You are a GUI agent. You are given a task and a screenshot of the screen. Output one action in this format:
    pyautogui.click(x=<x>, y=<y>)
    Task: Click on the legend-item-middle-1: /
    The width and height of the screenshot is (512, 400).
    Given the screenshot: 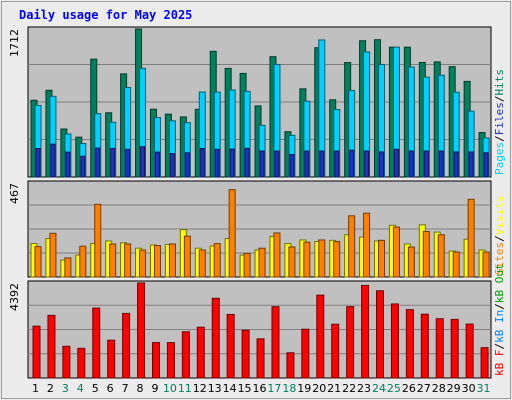 What is the action you would take?
    pyautogui.click(x=499, y=238)
    